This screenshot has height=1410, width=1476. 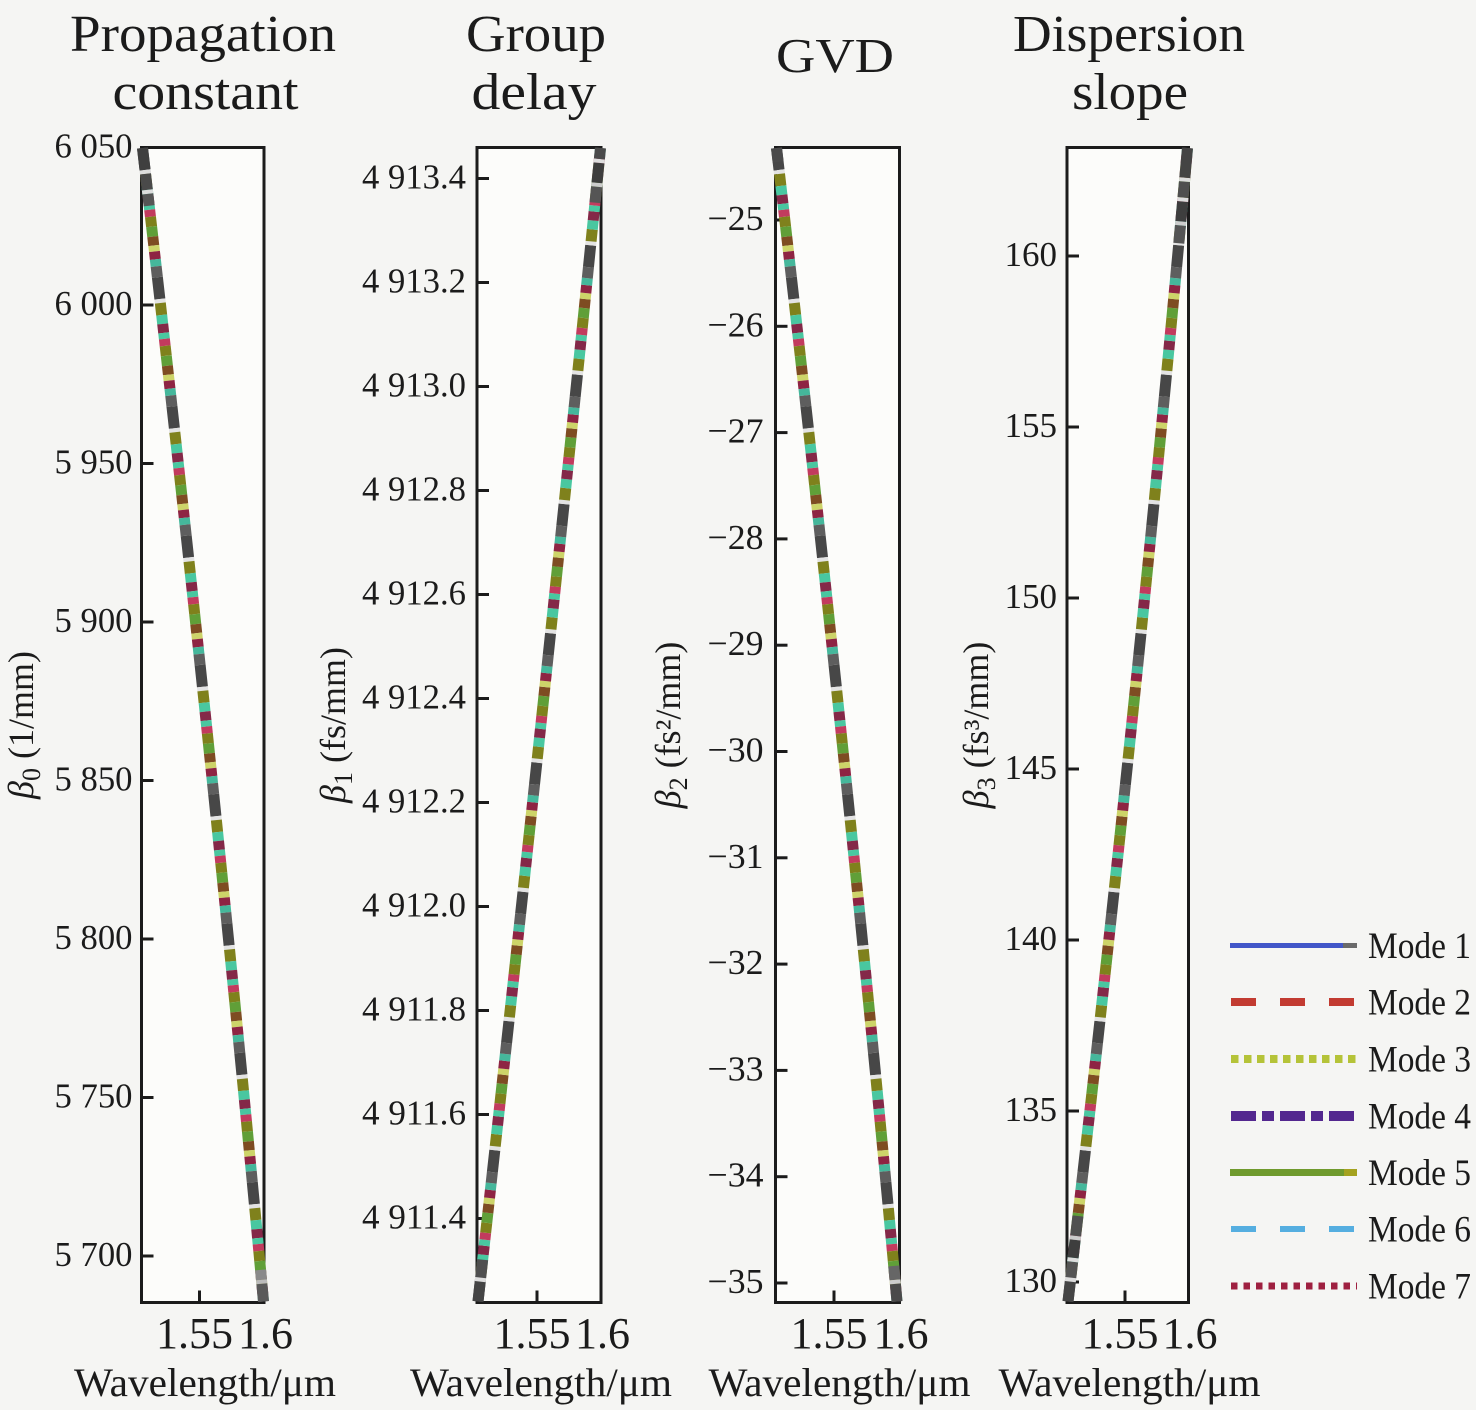 What do you see at coordinates (414, 177) in the screenshot?
I see `svg-text: 4 913.4` at bounding box center [414, 177].